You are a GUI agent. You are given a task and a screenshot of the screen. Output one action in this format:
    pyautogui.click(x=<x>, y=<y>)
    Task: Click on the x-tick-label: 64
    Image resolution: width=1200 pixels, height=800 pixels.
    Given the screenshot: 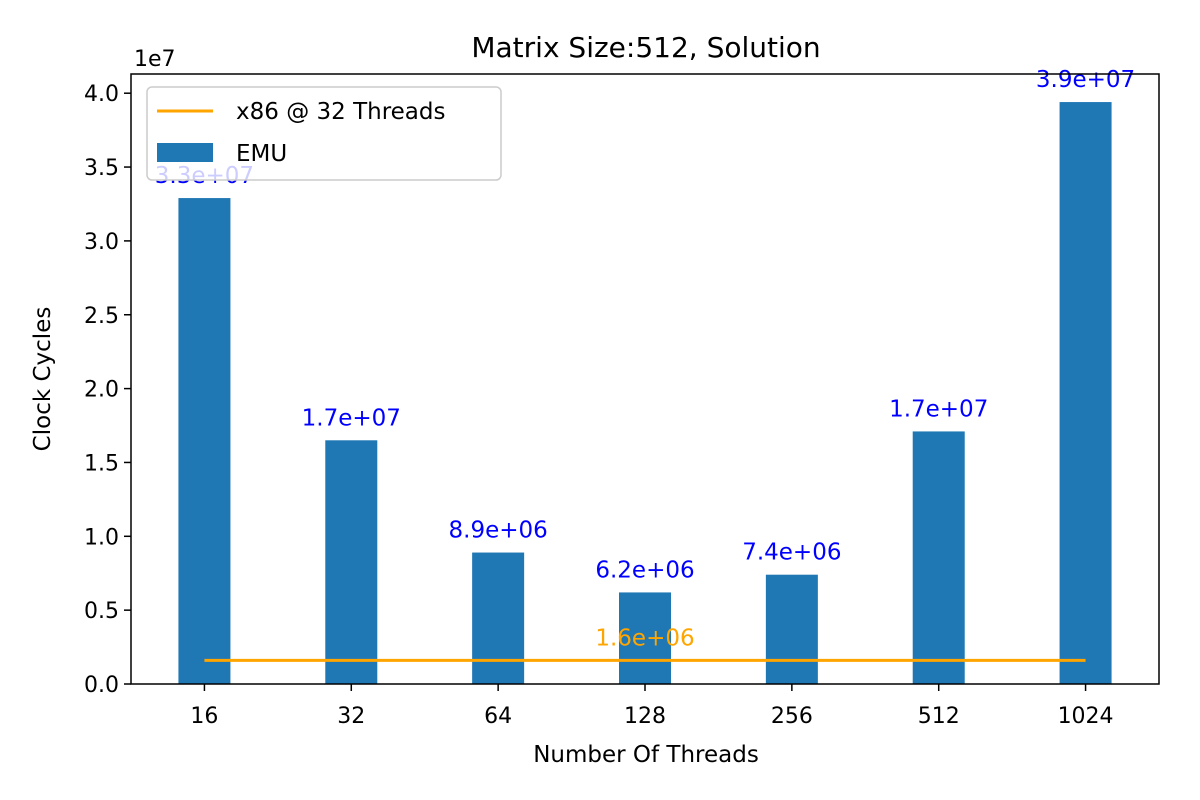 What is the action you would take?
    pyautogui.click(x=498, y=716)
    